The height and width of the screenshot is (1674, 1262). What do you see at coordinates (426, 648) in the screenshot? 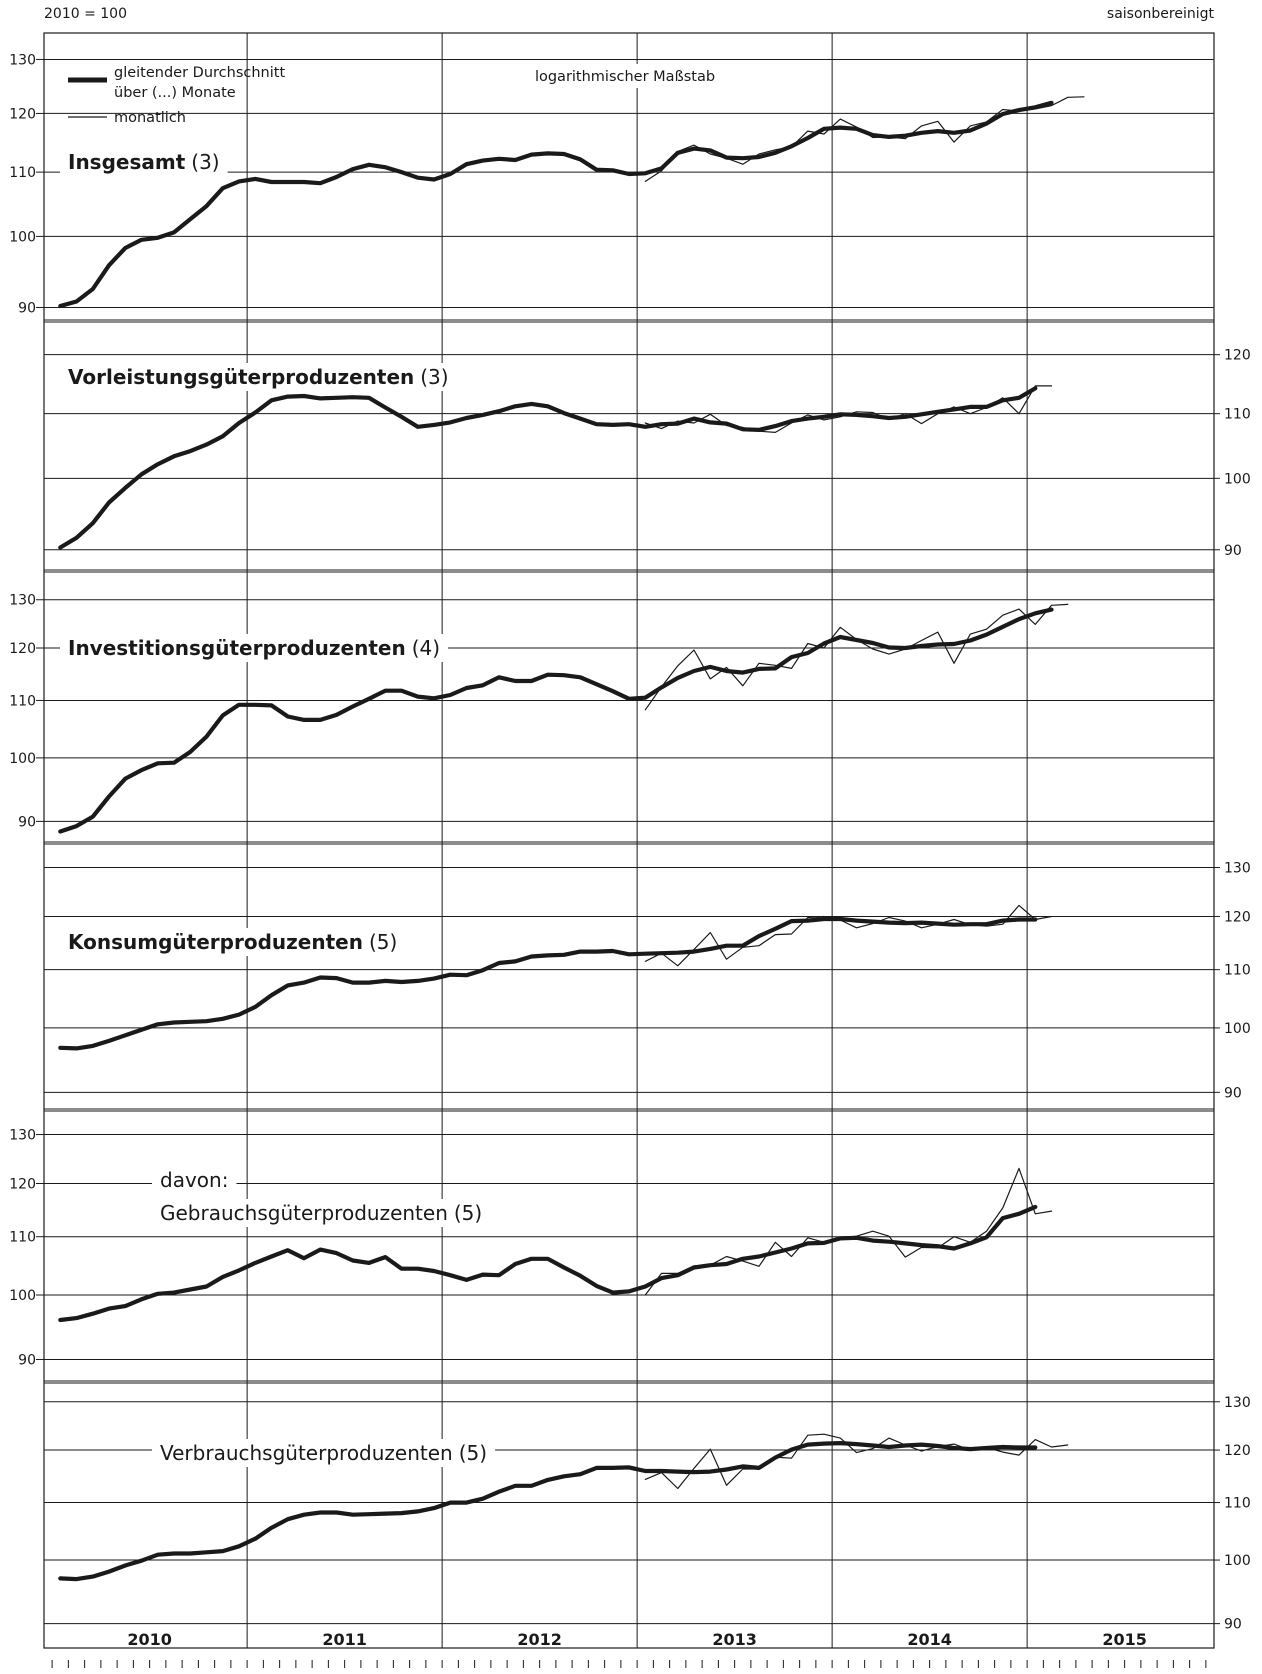
I see `panel-title-note: (4)` at bounding box center [426, 648].